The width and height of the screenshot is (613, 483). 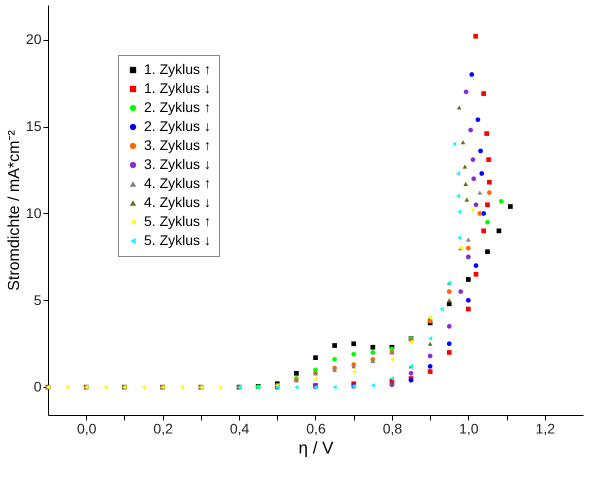 I want to click on x-axis-title: η / V, so click(x=316, y=448).